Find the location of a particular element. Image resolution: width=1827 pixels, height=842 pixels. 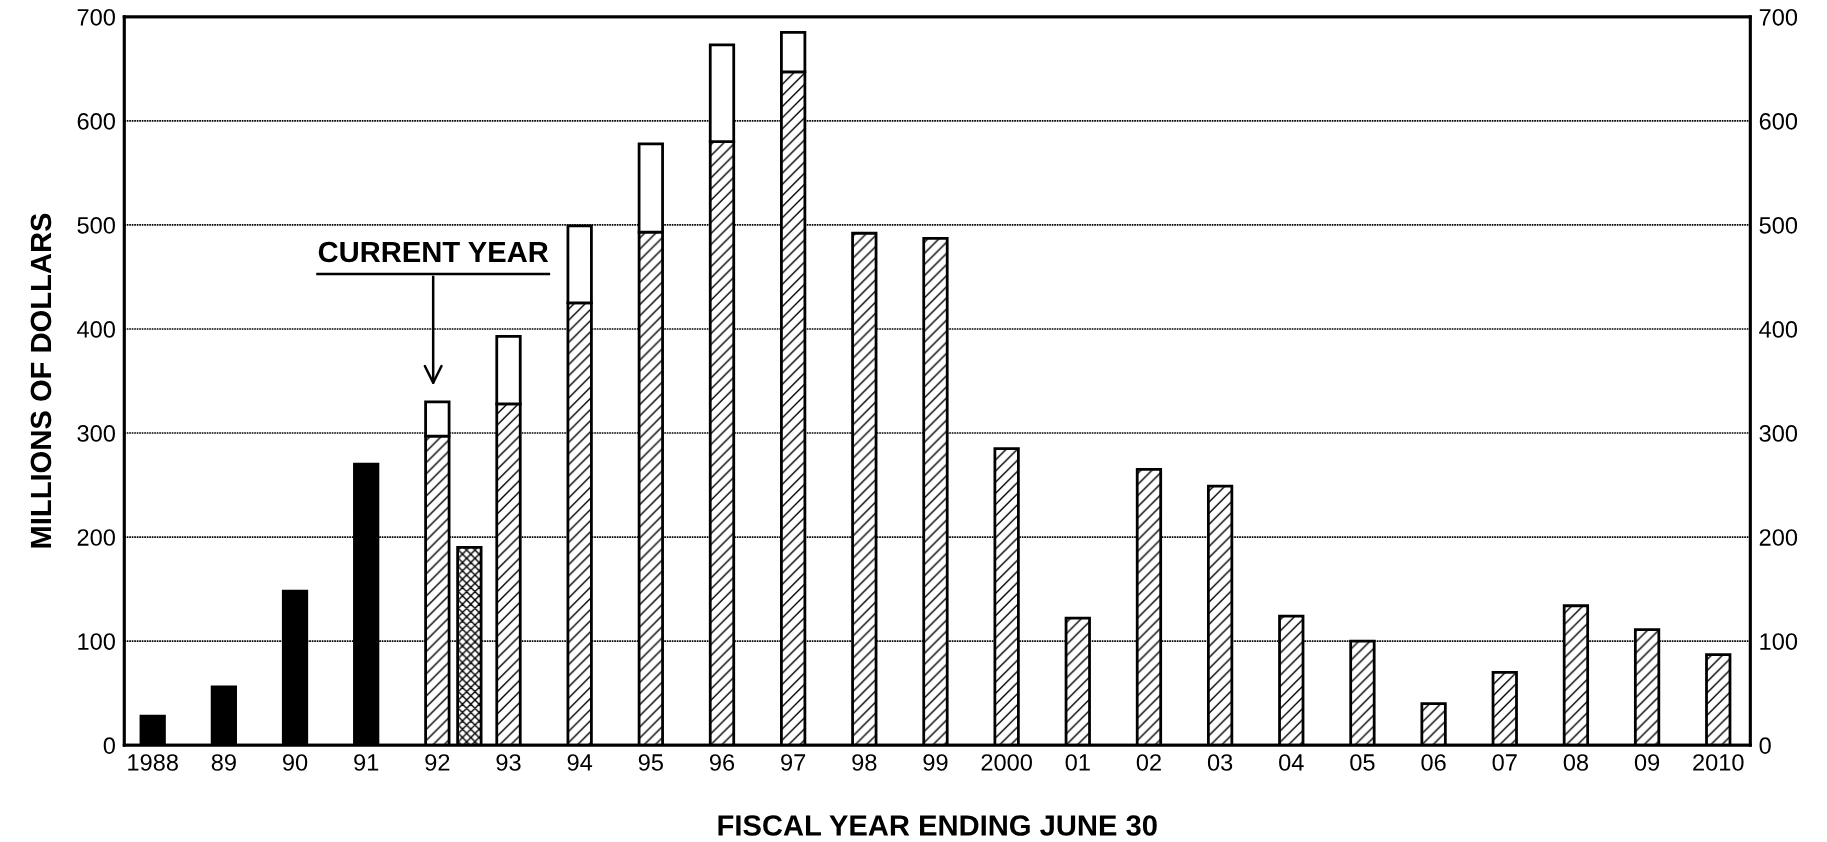

y-tick-label: 300 is located at coordinates (96, 433).